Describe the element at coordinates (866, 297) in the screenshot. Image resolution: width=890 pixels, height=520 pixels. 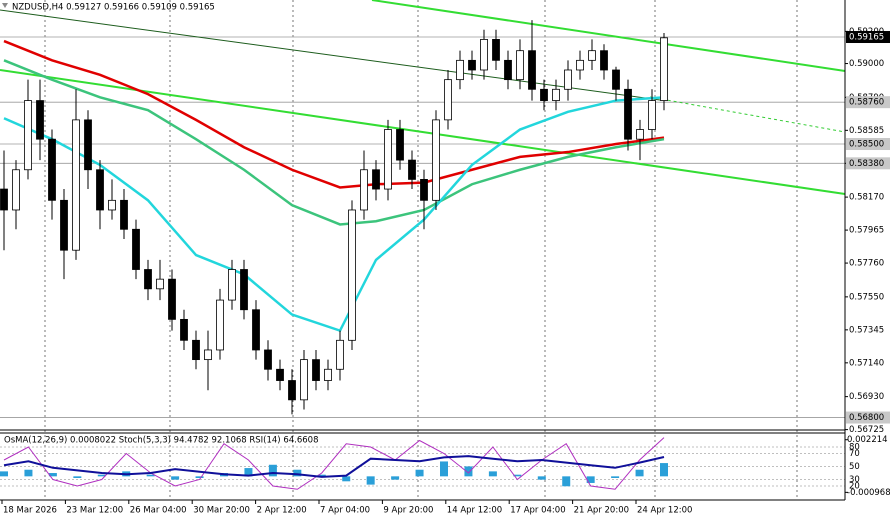
I see `y-tick-label: 0.57550` at that location.